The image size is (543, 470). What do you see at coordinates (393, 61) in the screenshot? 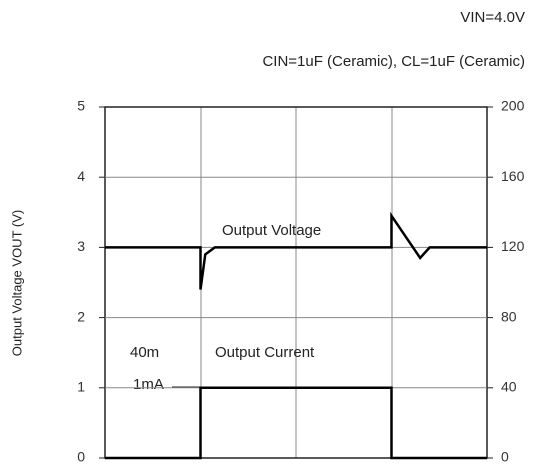
I see `chart-subtitle: CIN=1uF (Ceramic), CL=1uF (Ceramic)` at bounding box center [393, 61].